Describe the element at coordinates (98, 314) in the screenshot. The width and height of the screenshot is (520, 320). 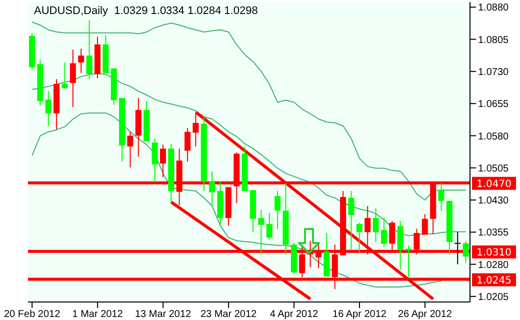
I see `x-tick-label: 1 Mar 2012` at that location.